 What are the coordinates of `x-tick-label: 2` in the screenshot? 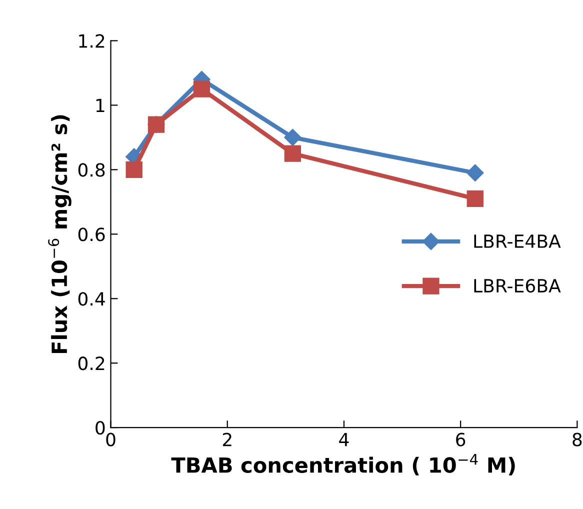 It's located at (227, 439).